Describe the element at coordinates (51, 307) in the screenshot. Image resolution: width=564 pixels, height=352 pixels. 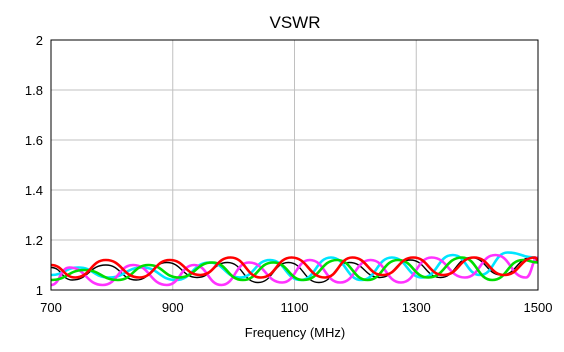
I see `x-tick-label-0: 700` at that location.